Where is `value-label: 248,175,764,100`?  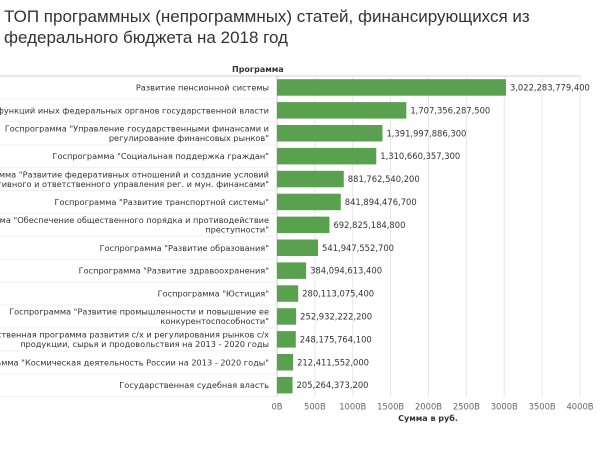 value-label: 248,175,764,100 is located at coordinates (336, 339).